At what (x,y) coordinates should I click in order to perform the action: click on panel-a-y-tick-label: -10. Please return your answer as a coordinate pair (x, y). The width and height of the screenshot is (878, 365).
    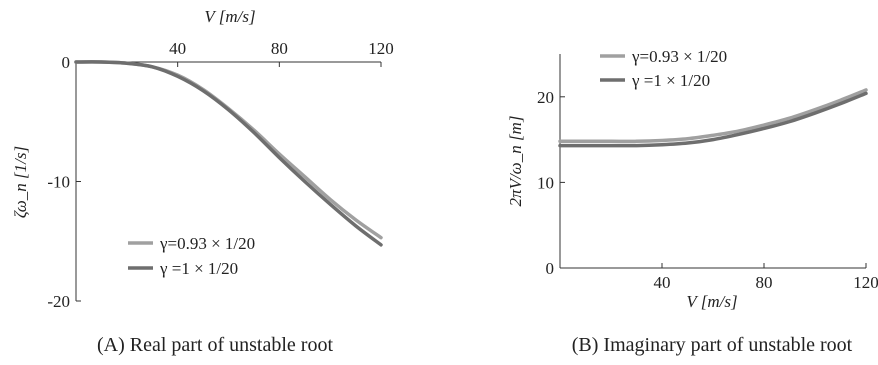
    Looking at the image, I should click on (58, 182).